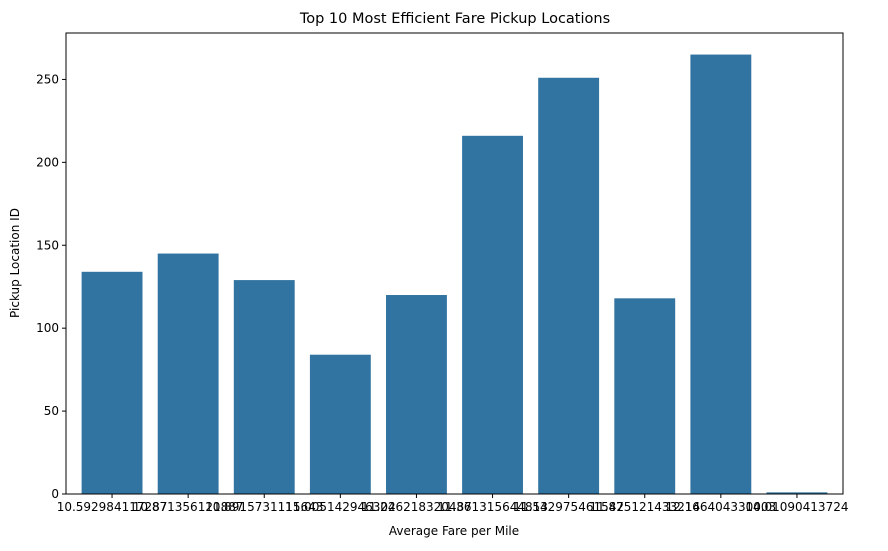 This screenshot has height=551, width=888. Describe the element at coordinates (720, 507) in the screenshot. I see `x-tick-label: 12.166404330003` at that location.